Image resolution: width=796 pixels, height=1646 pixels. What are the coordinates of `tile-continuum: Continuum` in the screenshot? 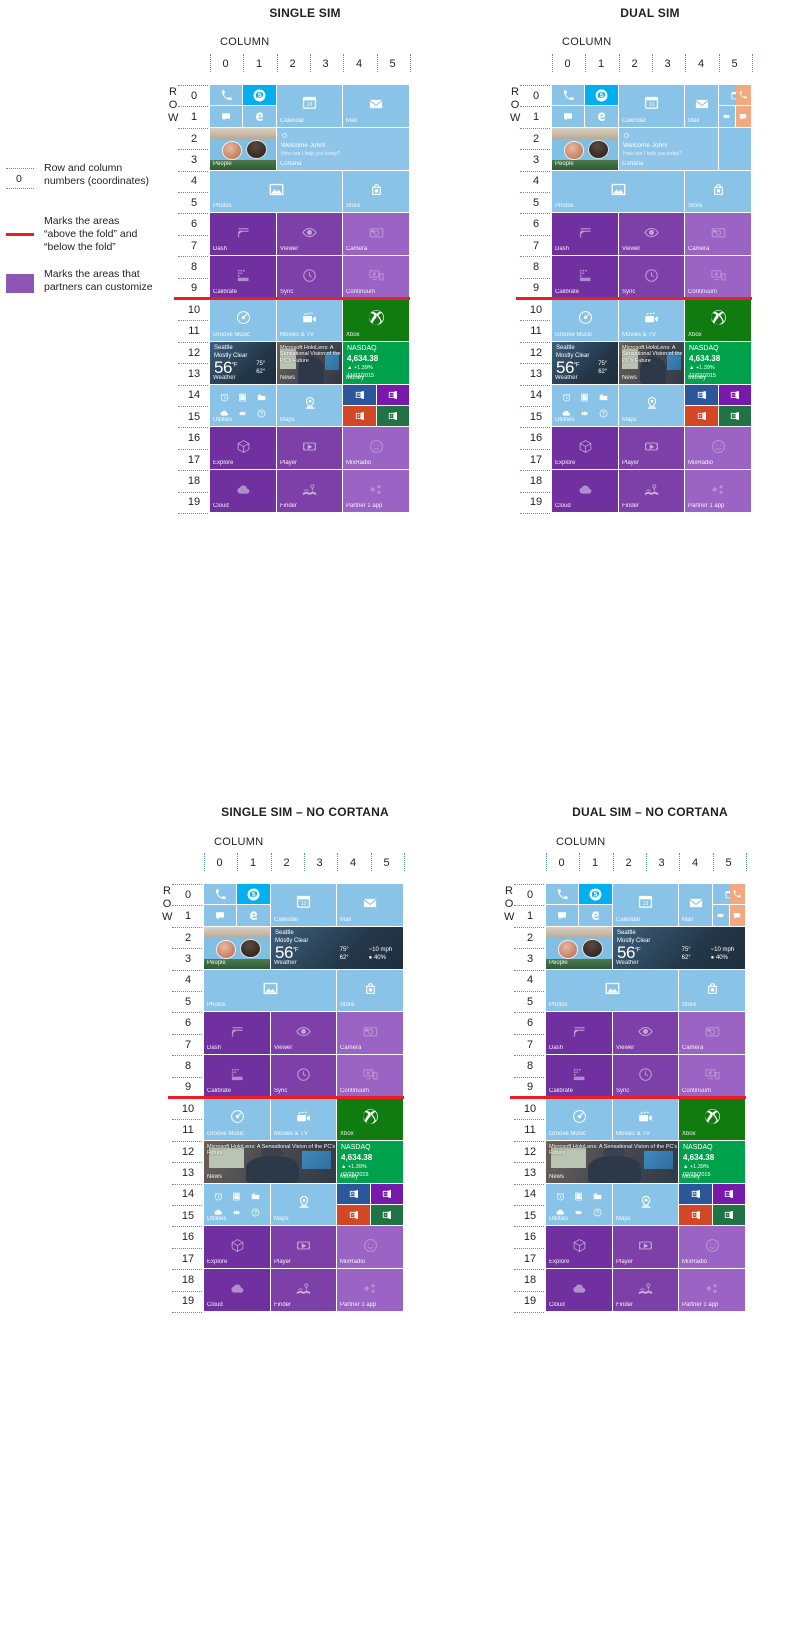 It's located at (376, 277).